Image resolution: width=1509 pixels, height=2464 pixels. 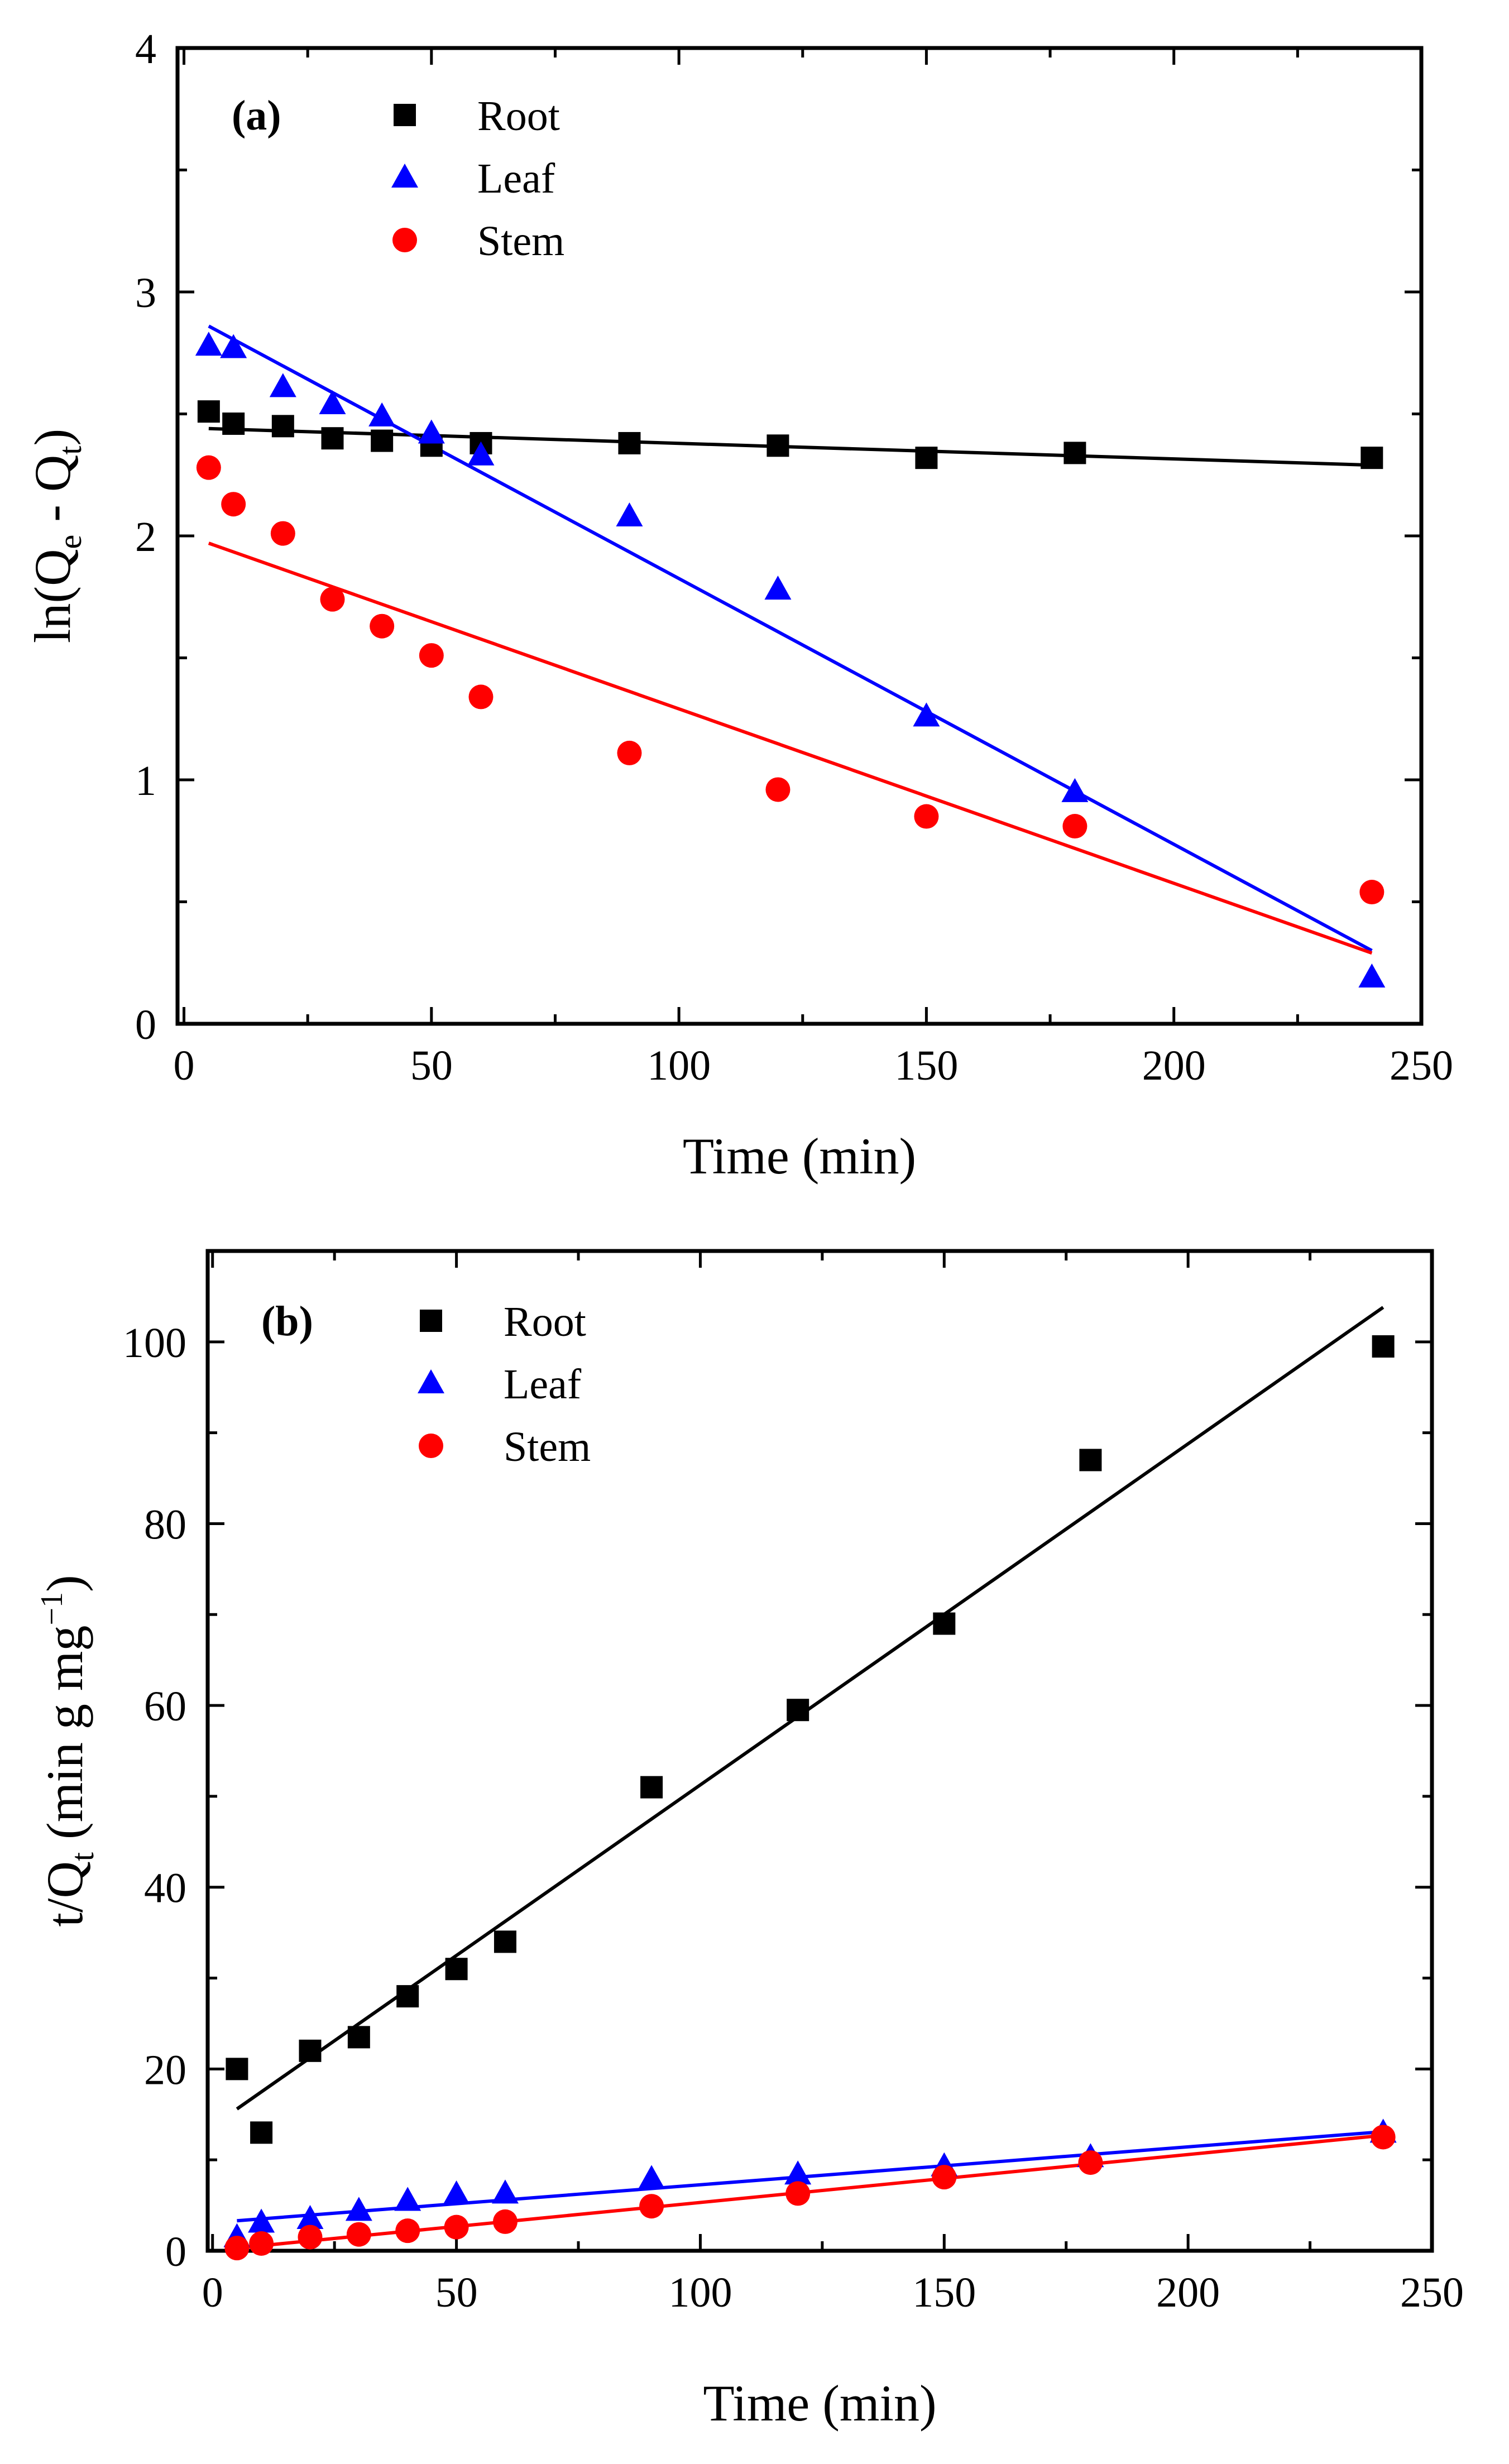 What do you see at coordinates (176, 2251) in the screenshot?
I see `y-tick-label: 0` at bounding box center [176, 2251].